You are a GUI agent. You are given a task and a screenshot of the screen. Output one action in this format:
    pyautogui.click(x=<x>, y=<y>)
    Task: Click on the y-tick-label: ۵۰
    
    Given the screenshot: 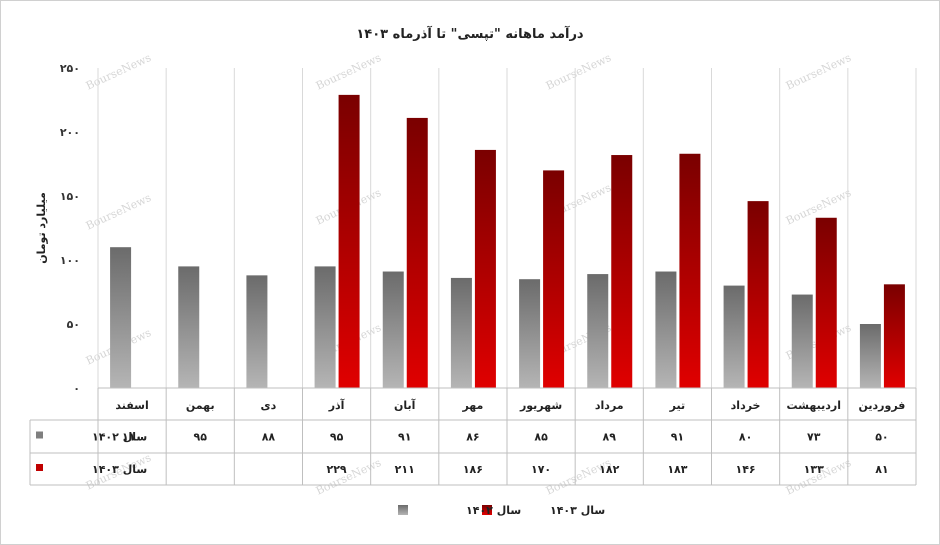 What is the action you would take?
    pyautogui.click(x=73, y=324)
    